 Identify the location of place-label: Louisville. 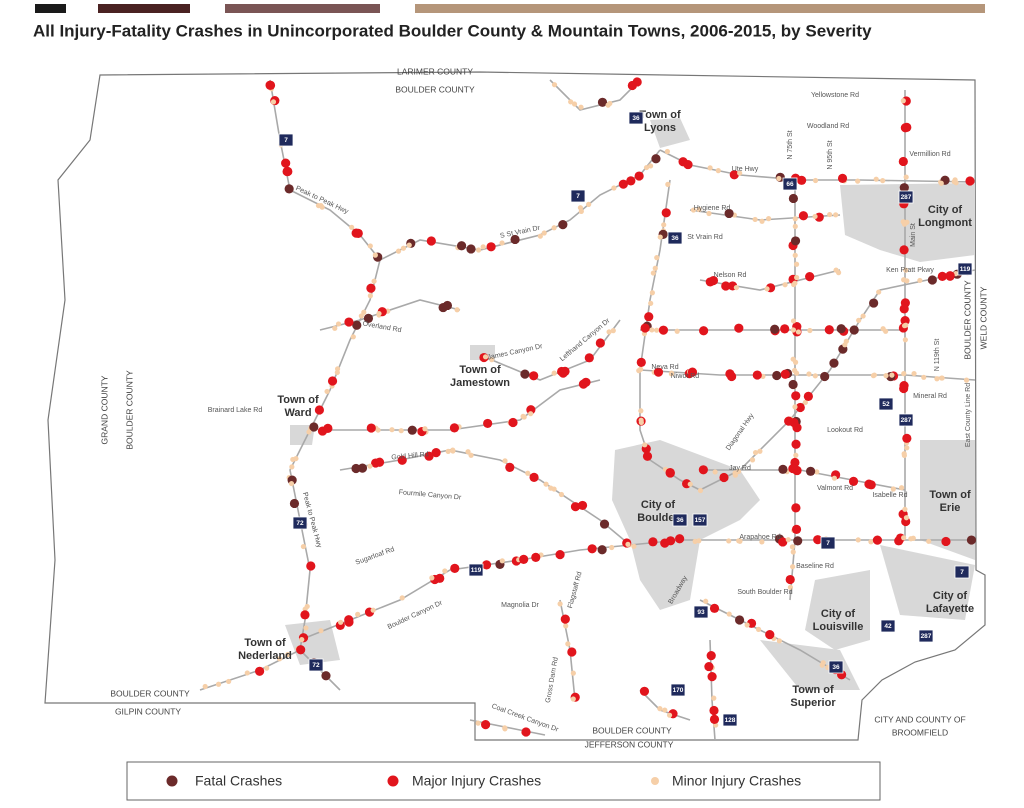
(838, 627).